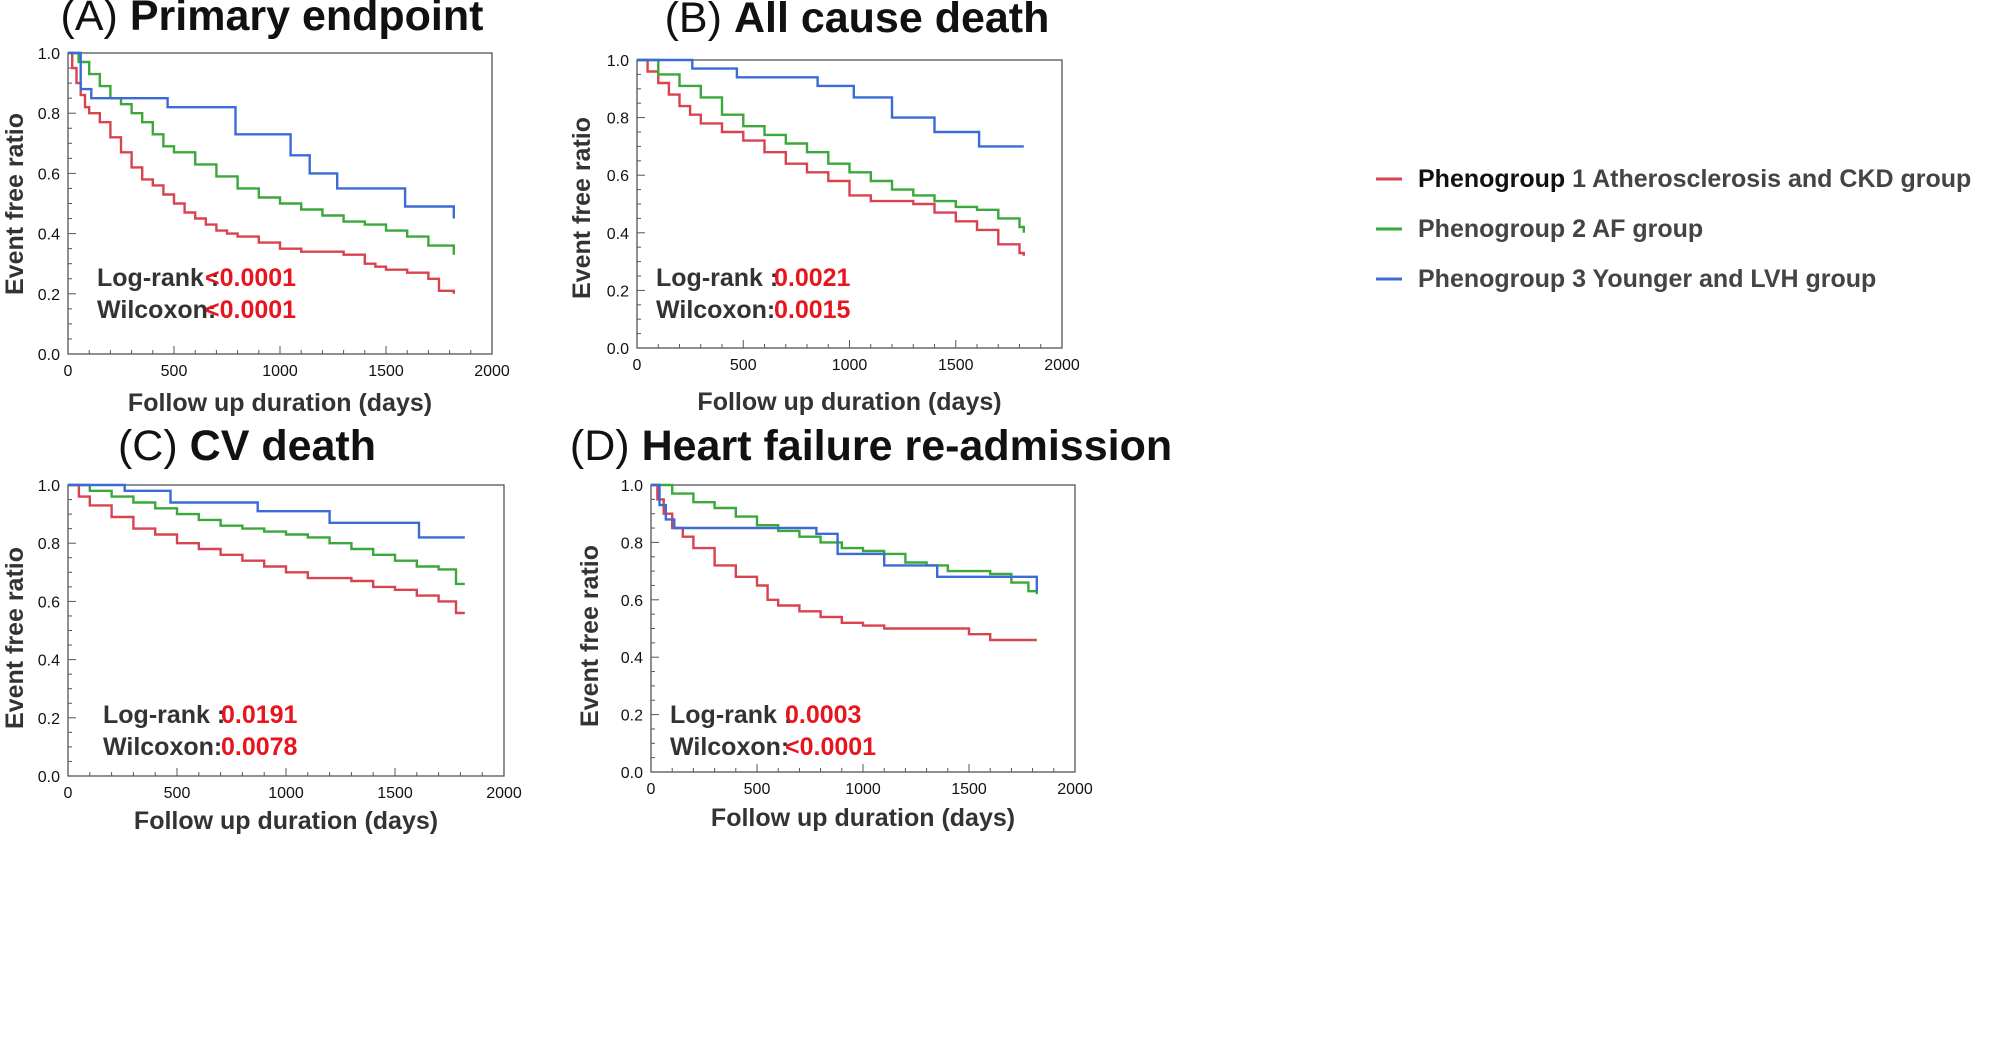 Image resolution: width=1996 pixels, height=1063 pixels. I want to click on chart-title: (B) All cause death, so click(857, 21).